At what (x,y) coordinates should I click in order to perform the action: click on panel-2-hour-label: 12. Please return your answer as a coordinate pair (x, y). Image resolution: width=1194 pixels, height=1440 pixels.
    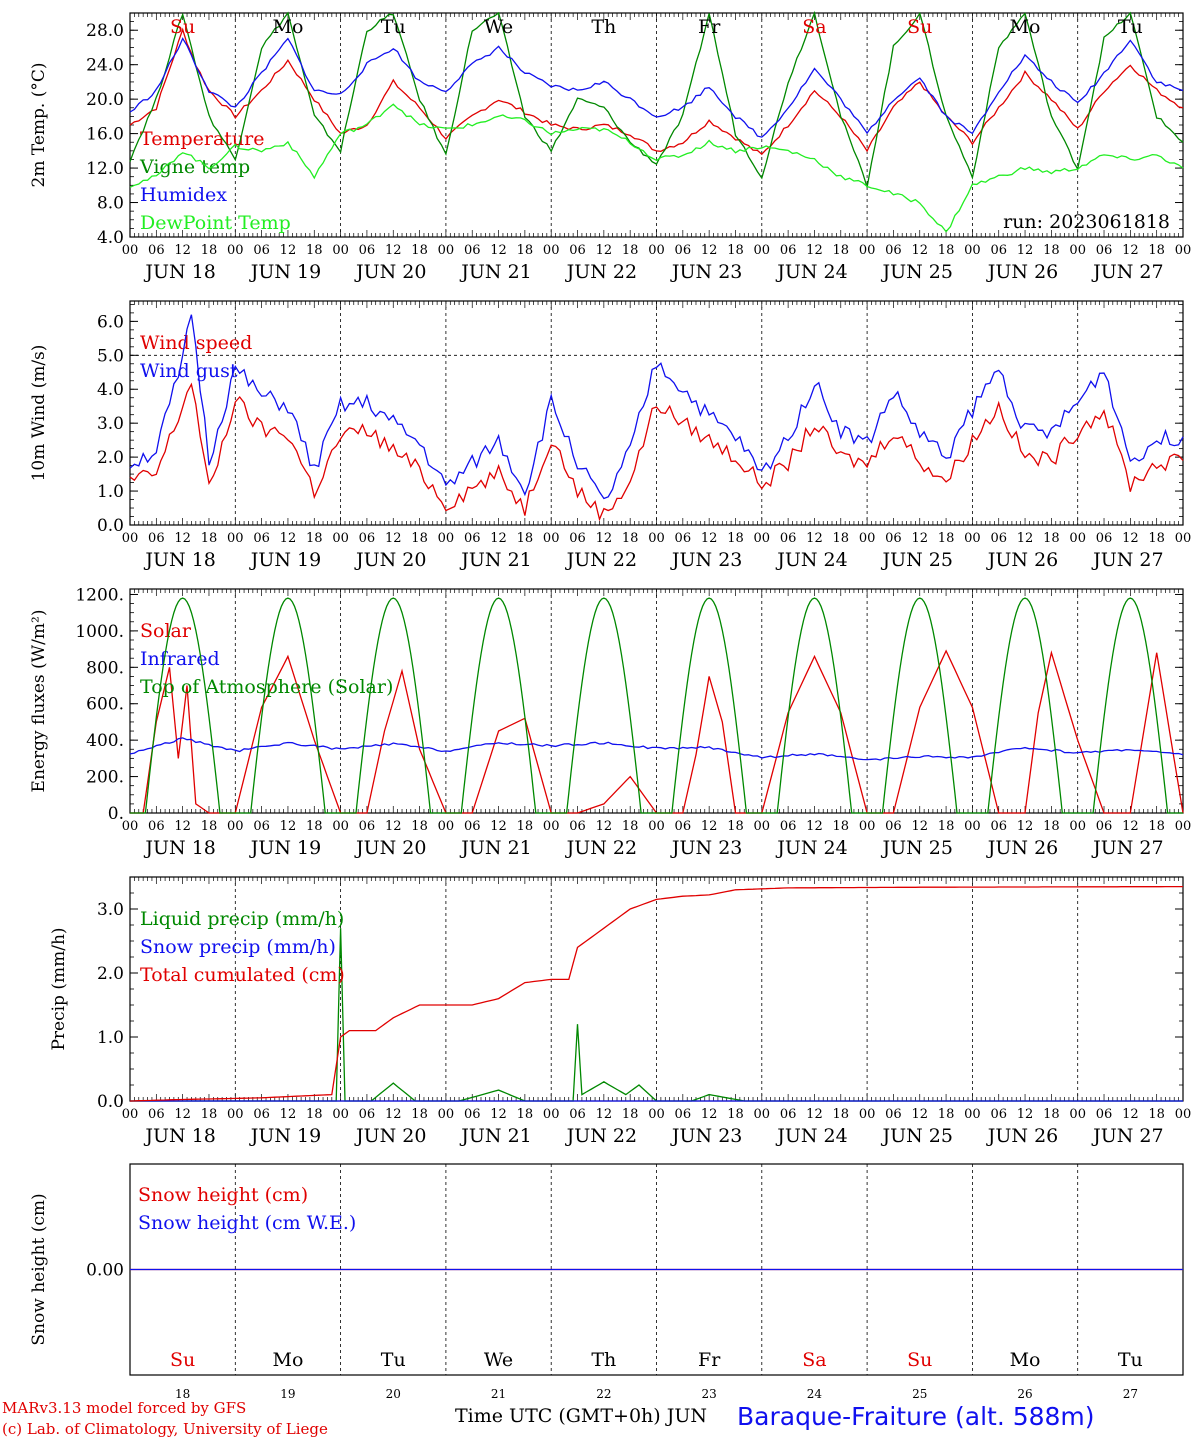
    Looking at the image, I should click on (498, 538).